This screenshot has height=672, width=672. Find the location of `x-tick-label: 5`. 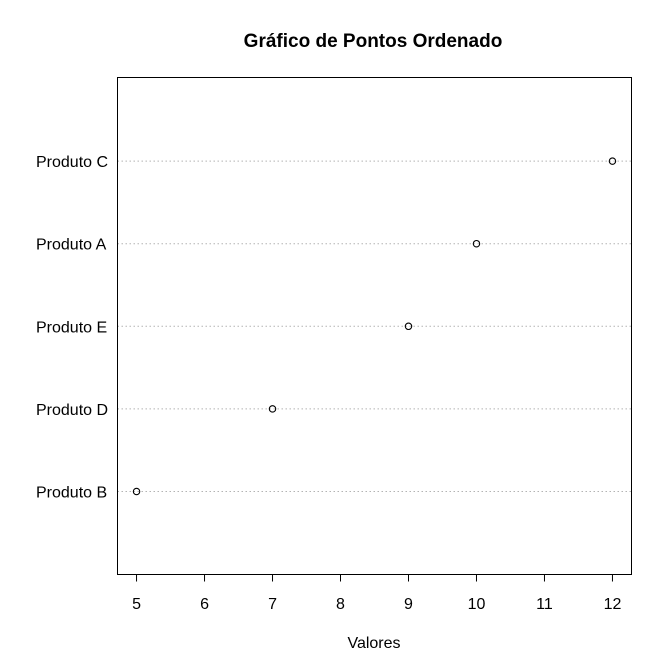

x-tick-label: 5 is located at coordinates (136, 604).